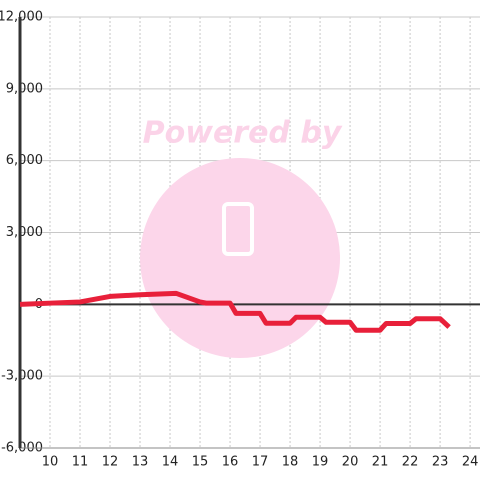  What do you see at coordinates (380, 462) in the screenshot?
I see `x-tick-label: 21` at bounding box center [380, 462].